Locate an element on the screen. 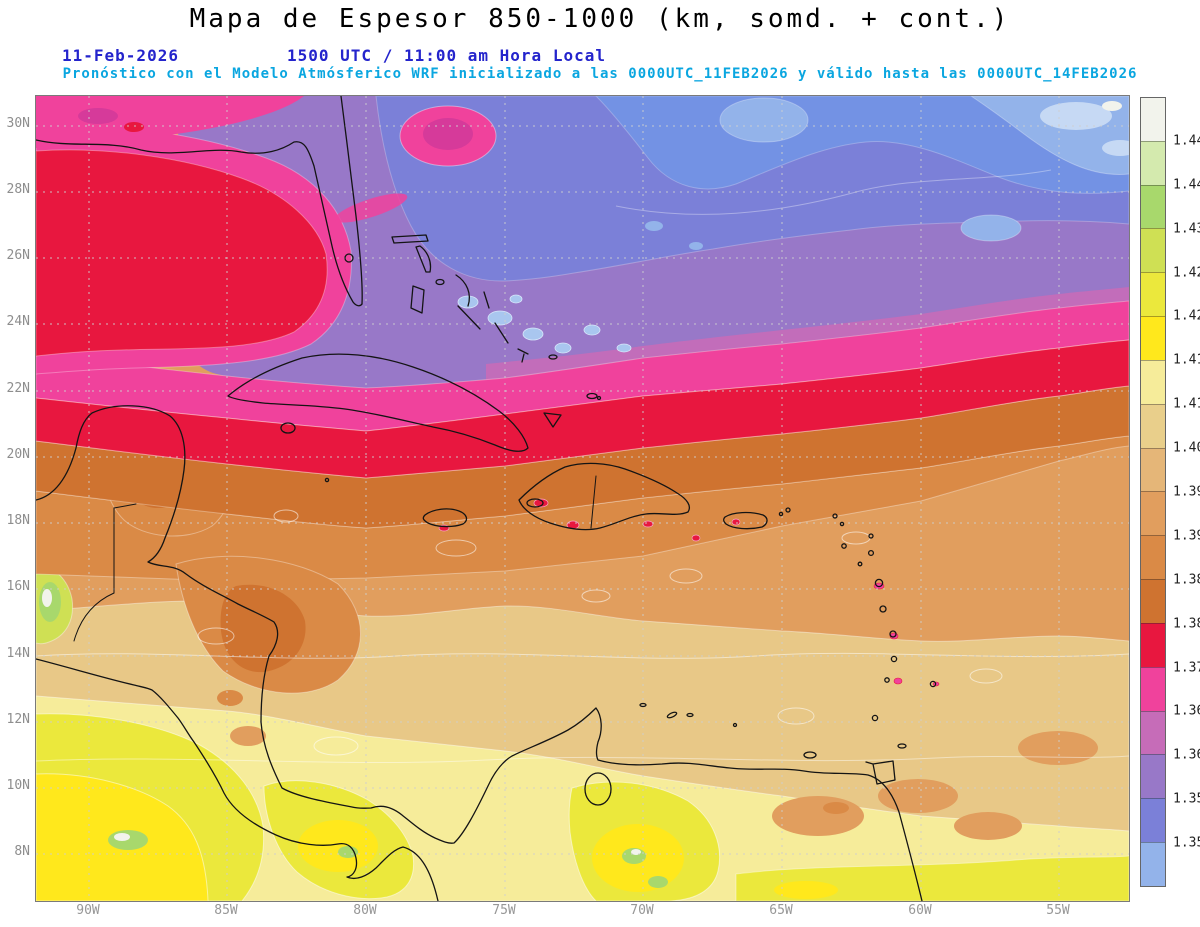  florida-east-coast is located at coordinates (351, 200).